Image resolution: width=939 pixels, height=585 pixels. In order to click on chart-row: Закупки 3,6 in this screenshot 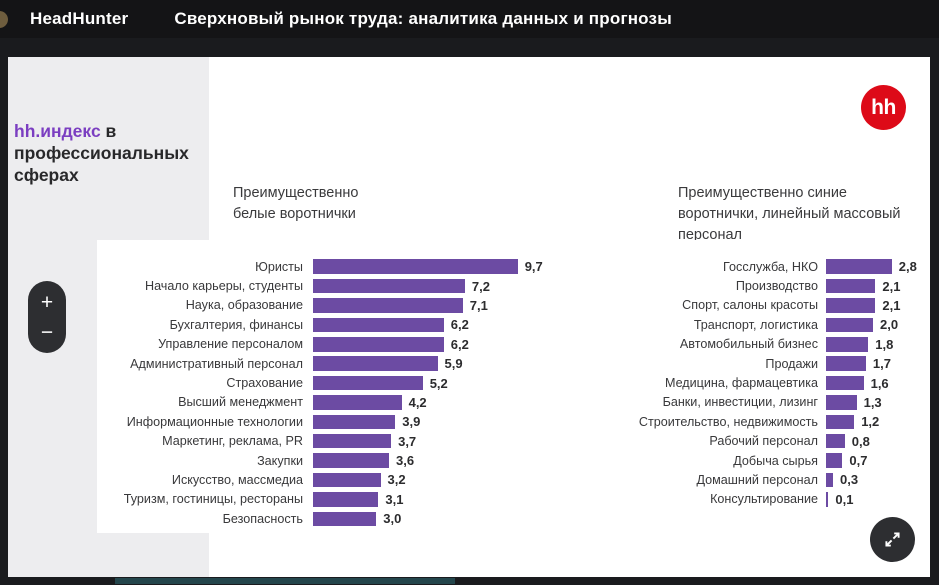, I will do `click(320, 460)`.